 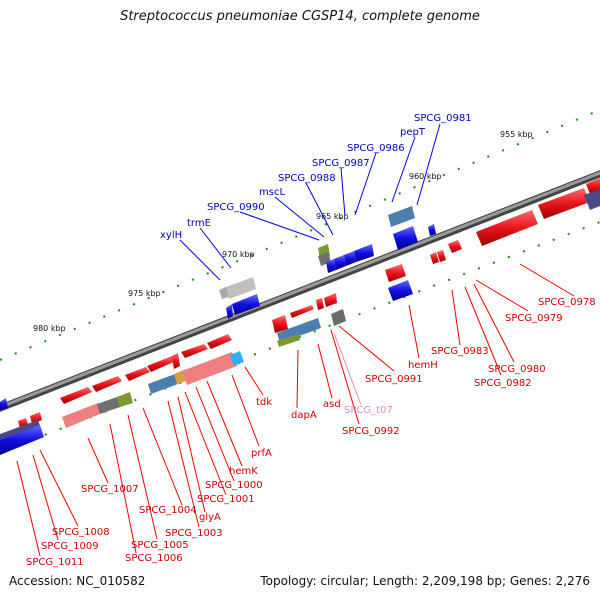 What do you see at coordinates (567, 302) in the screenshot?
I see `gene-label-spcg-0978: SPCG_0978` at bounding box center [567, 302].